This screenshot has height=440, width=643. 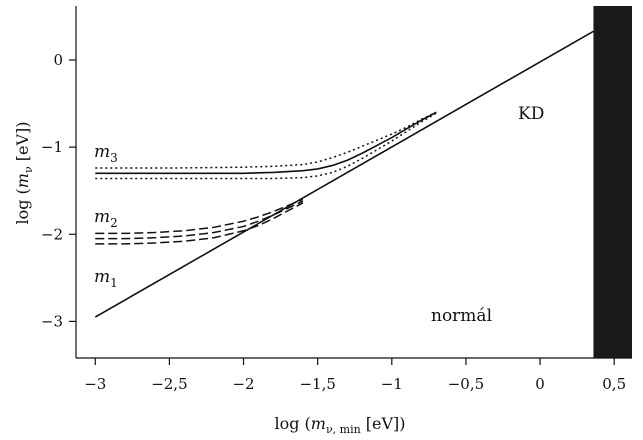 I want to click on series-label-m2: m2, so click(x=106, y=218).